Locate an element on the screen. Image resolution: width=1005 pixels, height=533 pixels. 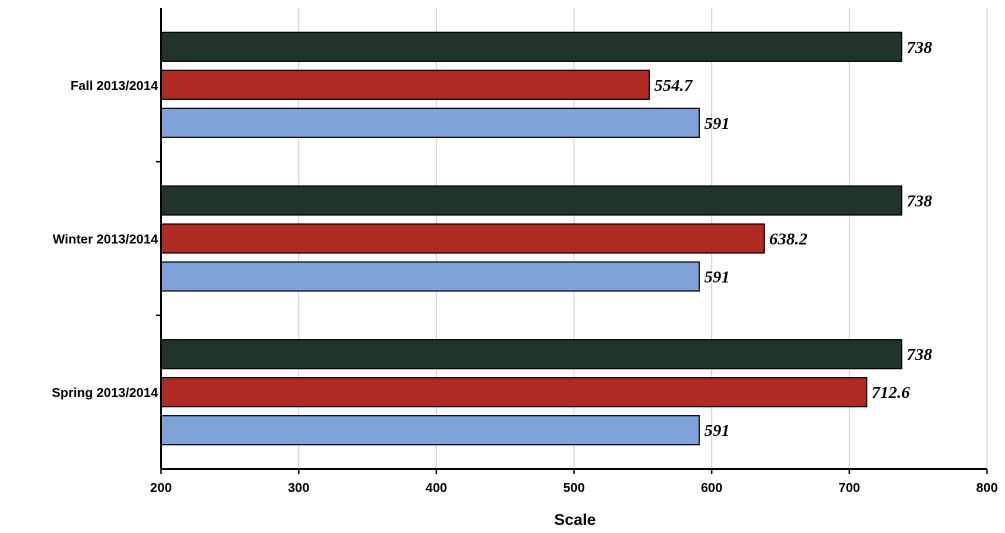
data-label: 638.2 is located at coordinates (788, 239).